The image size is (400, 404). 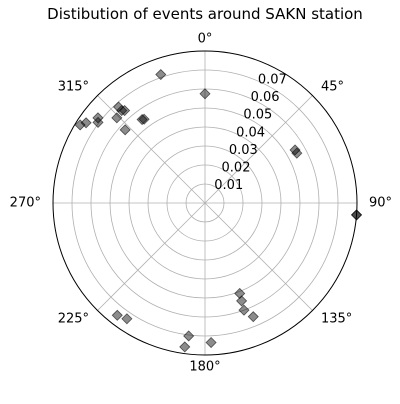 What do you see at coordinates (332, 87) in the screenshot?
I see `theta-tick-label-1: 45°` at bounding box center [332, 87].